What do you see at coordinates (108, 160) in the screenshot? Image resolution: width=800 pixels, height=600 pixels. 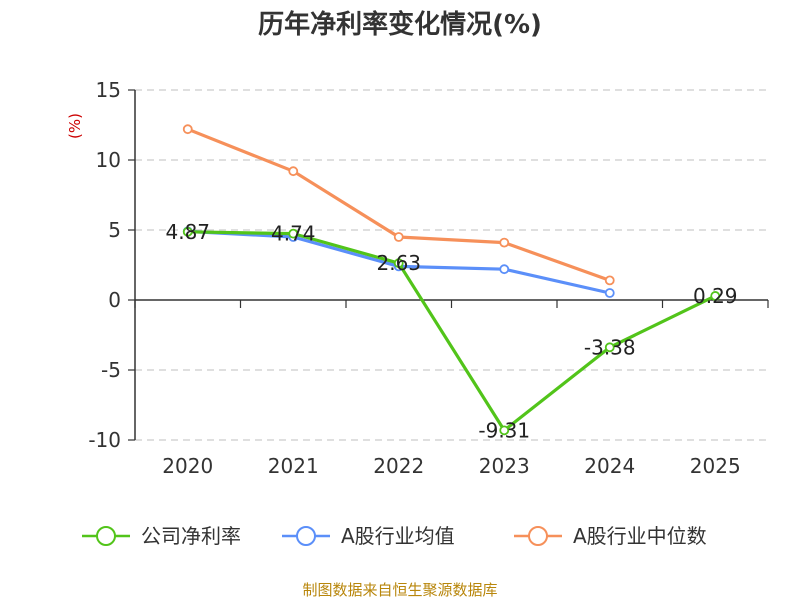 I see `y-tick-label: 10` at bounding box center [108, 160].